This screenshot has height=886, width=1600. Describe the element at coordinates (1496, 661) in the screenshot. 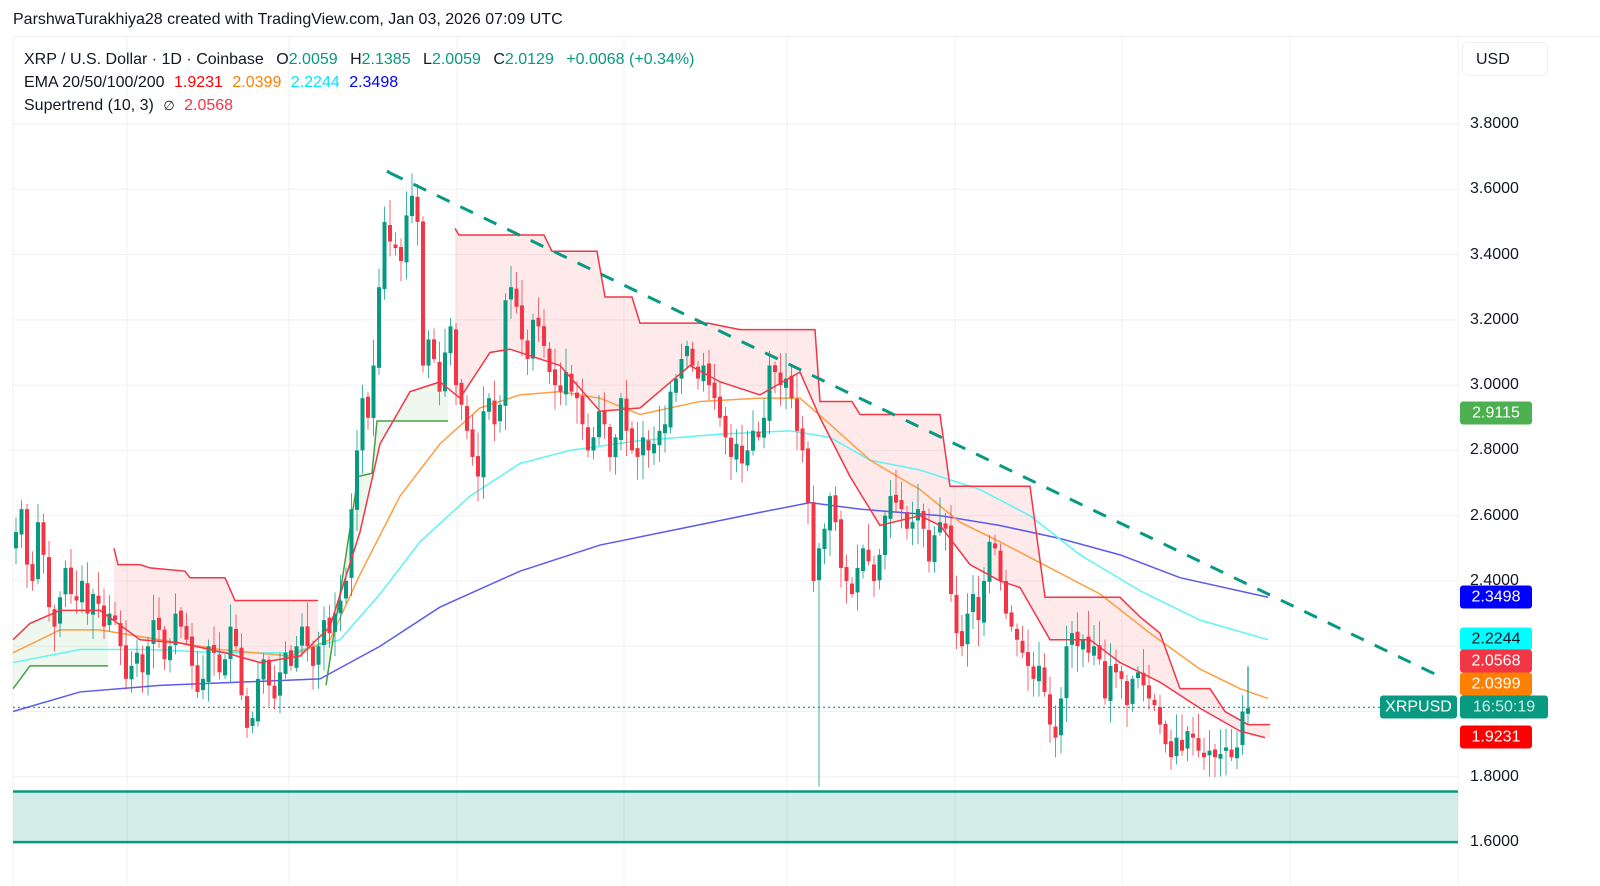

I see `supertrend-price-tag: 2.0568` at that location.